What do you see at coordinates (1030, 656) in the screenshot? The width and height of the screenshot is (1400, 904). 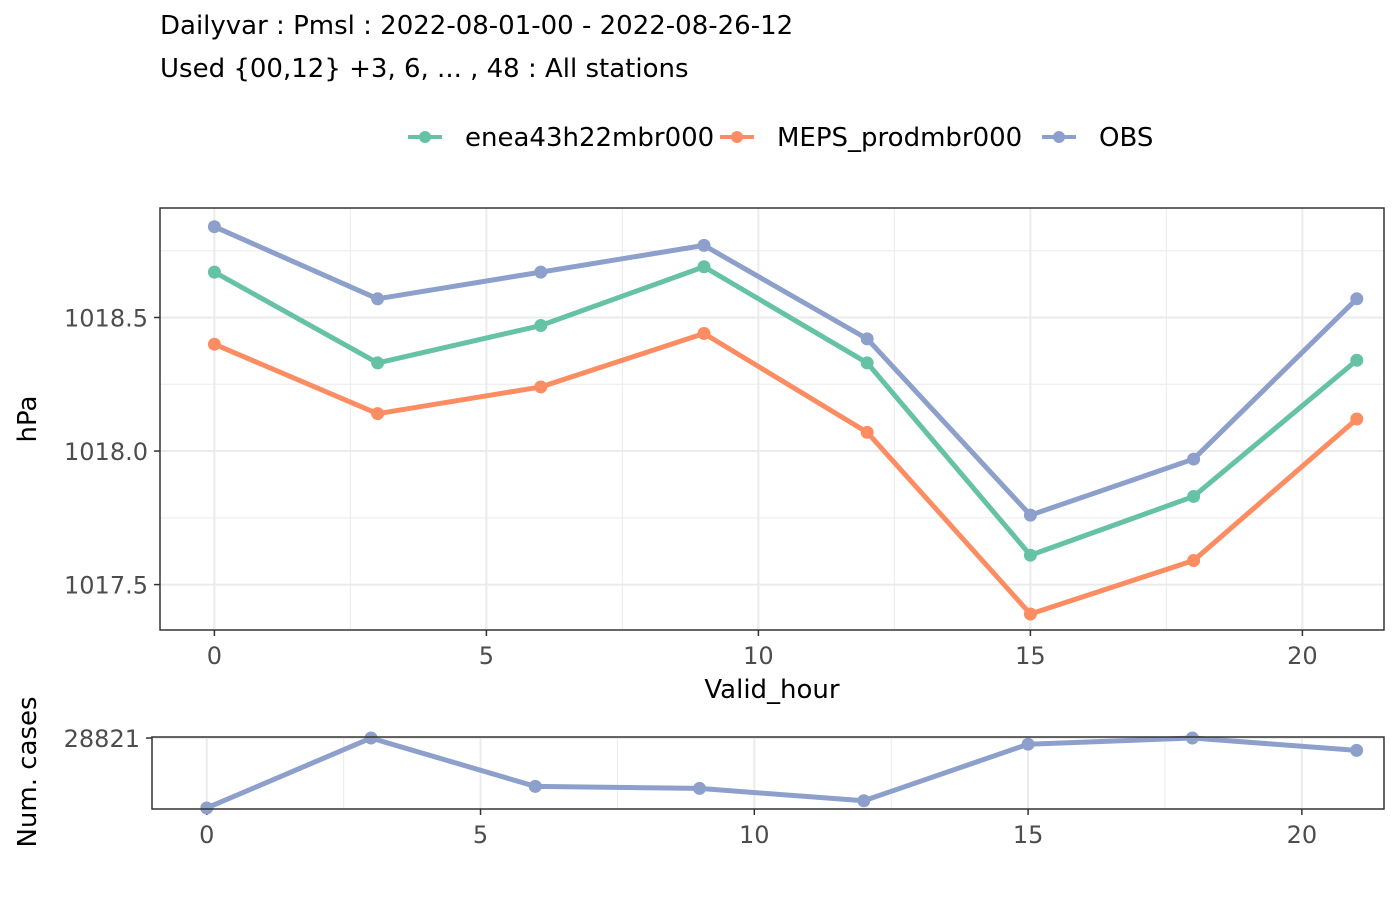 I see `main-x-tick-label: 15` at bounding box center [1030, 656].